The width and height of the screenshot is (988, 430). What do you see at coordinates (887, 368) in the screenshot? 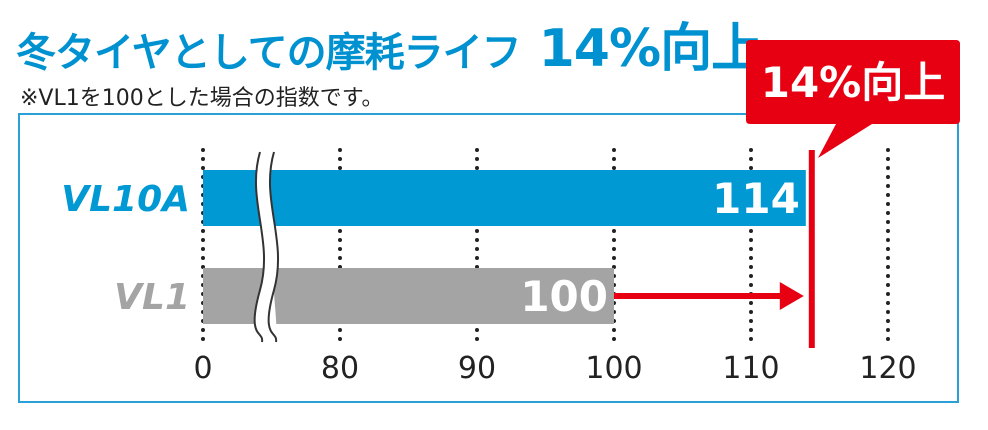
I see `x-tick-label-120: 120` at bounding box center [887, 368].